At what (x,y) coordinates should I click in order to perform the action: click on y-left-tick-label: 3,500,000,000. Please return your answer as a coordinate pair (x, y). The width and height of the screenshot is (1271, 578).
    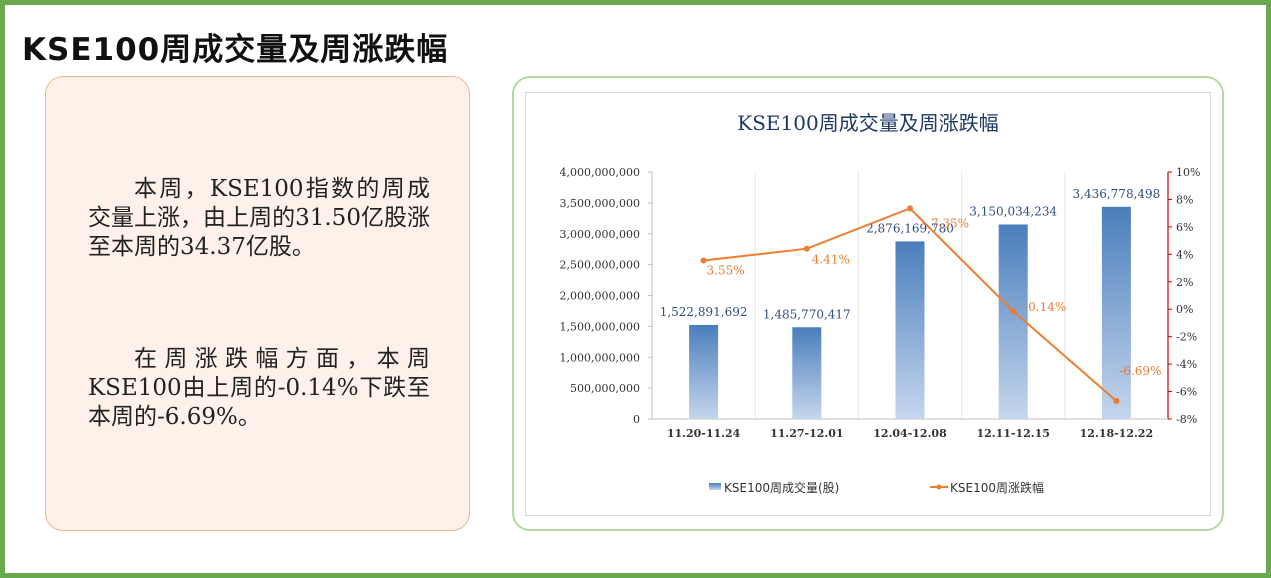
    Looking at the image, I should click on (600, 203).